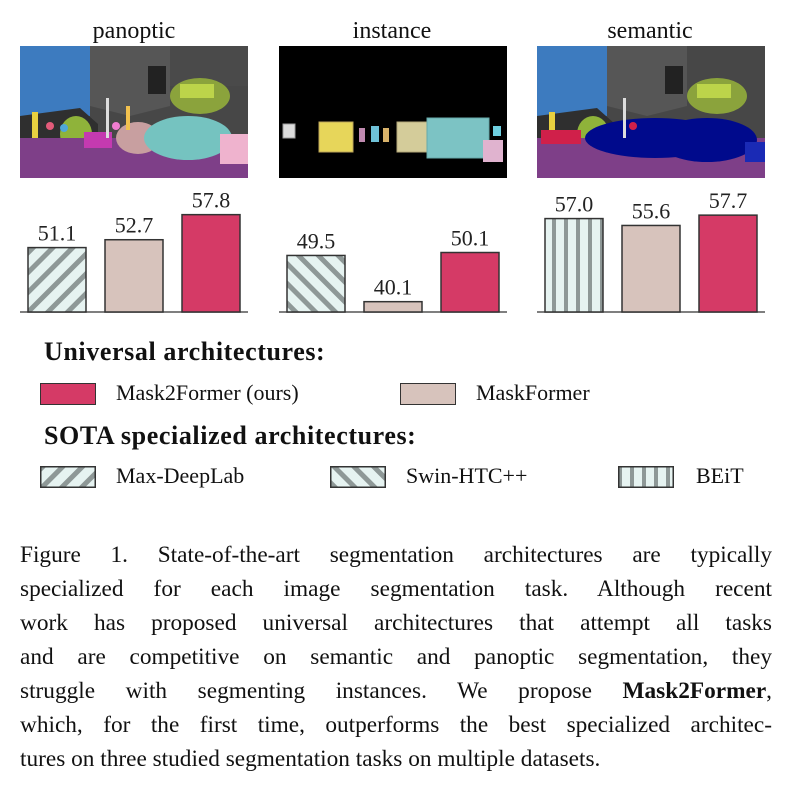 This screenshot has height=792, width=789. I want to click on panel-title-instance: instance, so click(392, 31).